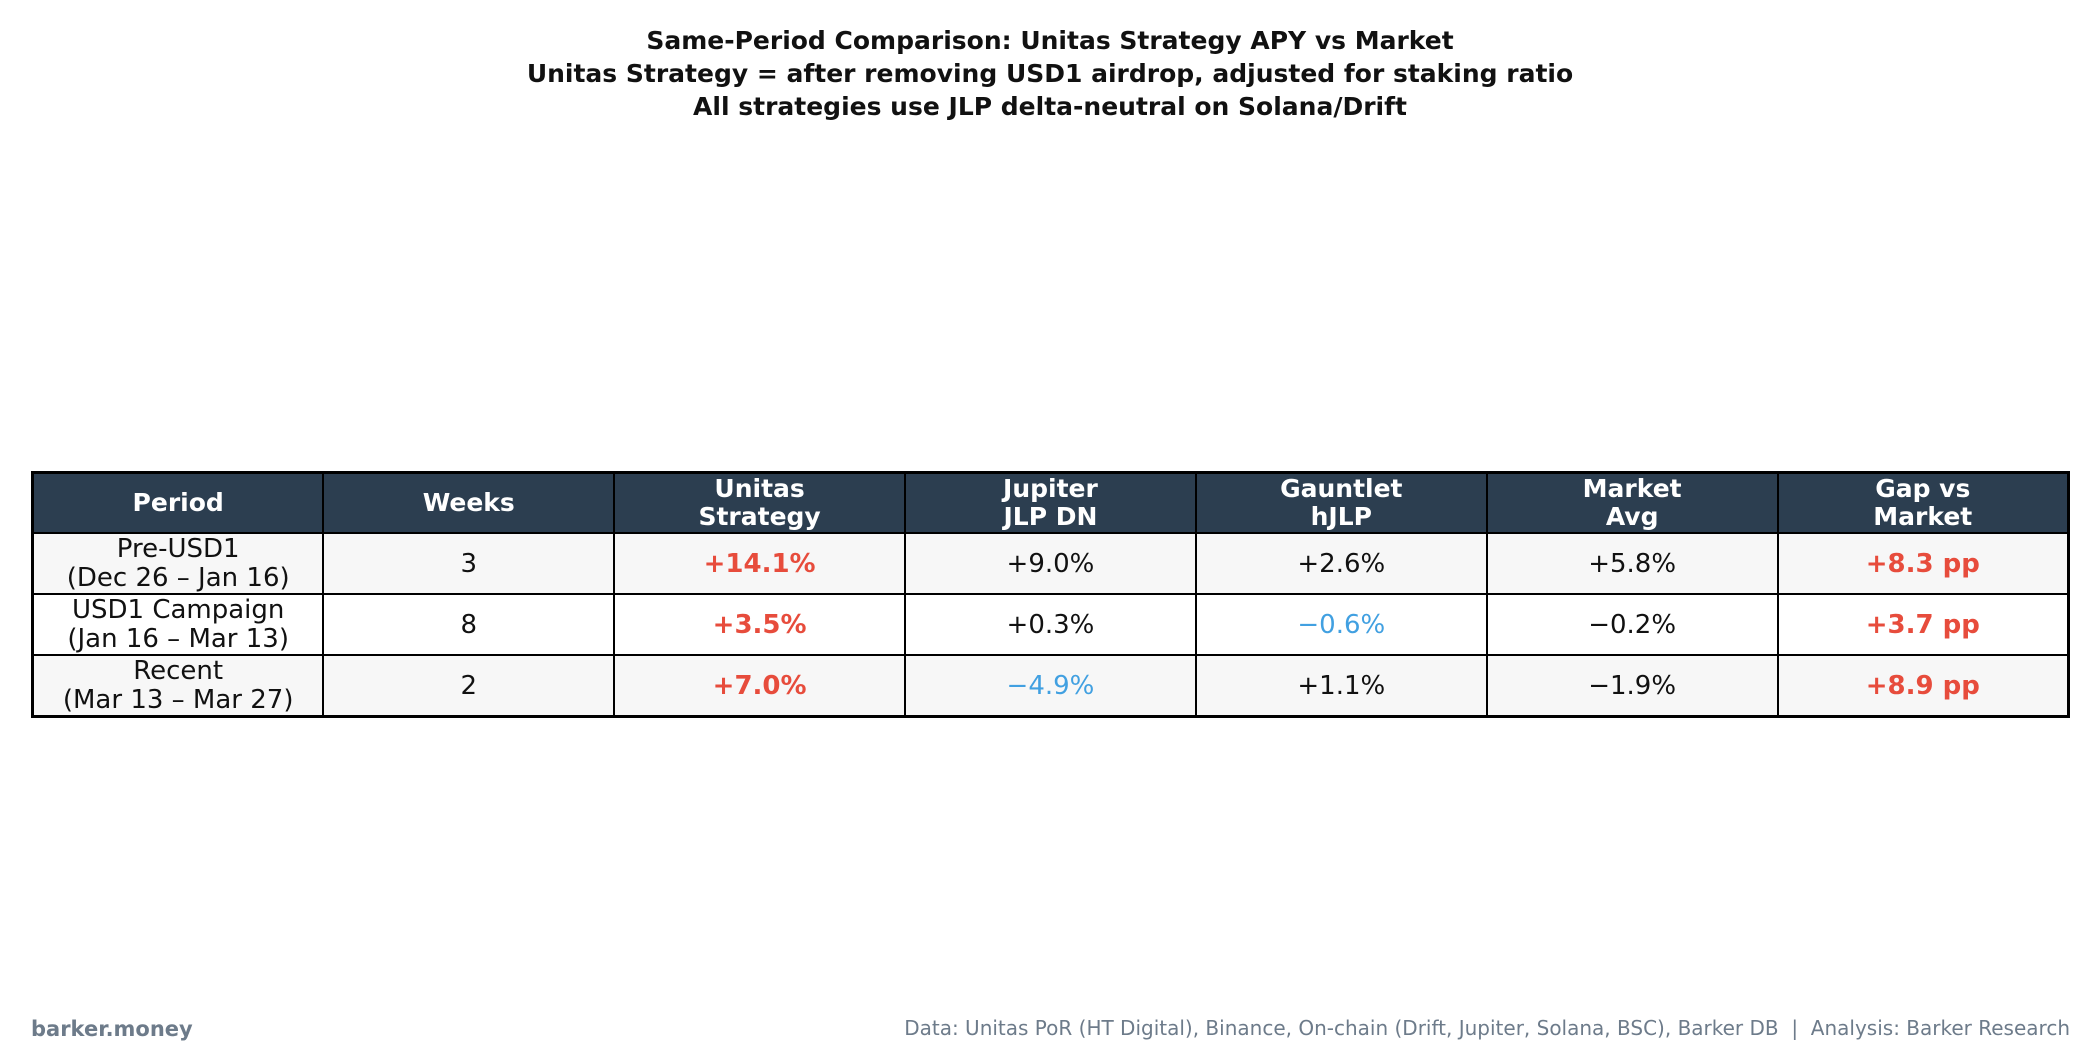 The width and height of the screenshot is (2100, 1050). Describe the element at coordinates (1923, 624) in the screenshot. I see `cell-gap-vs-market: +3.7 pp` at that location.